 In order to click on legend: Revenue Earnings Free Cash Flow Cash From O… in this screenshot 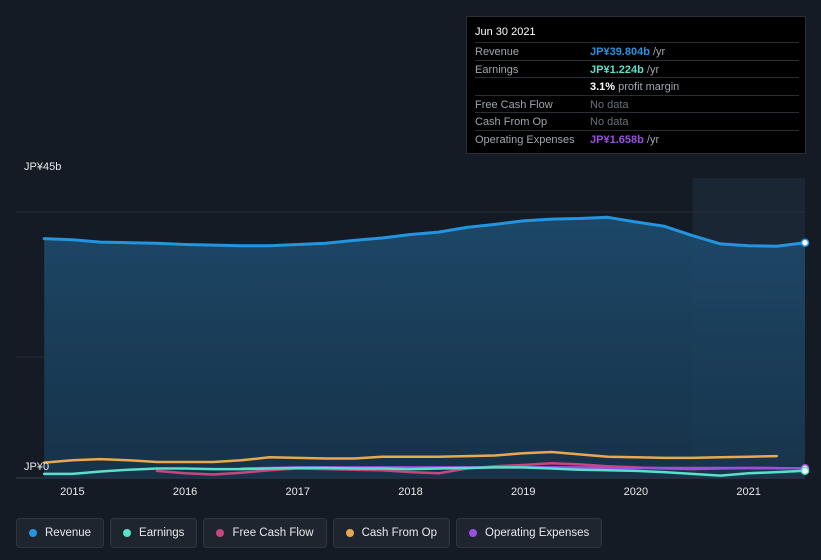, I will do `click(309, 534)`.